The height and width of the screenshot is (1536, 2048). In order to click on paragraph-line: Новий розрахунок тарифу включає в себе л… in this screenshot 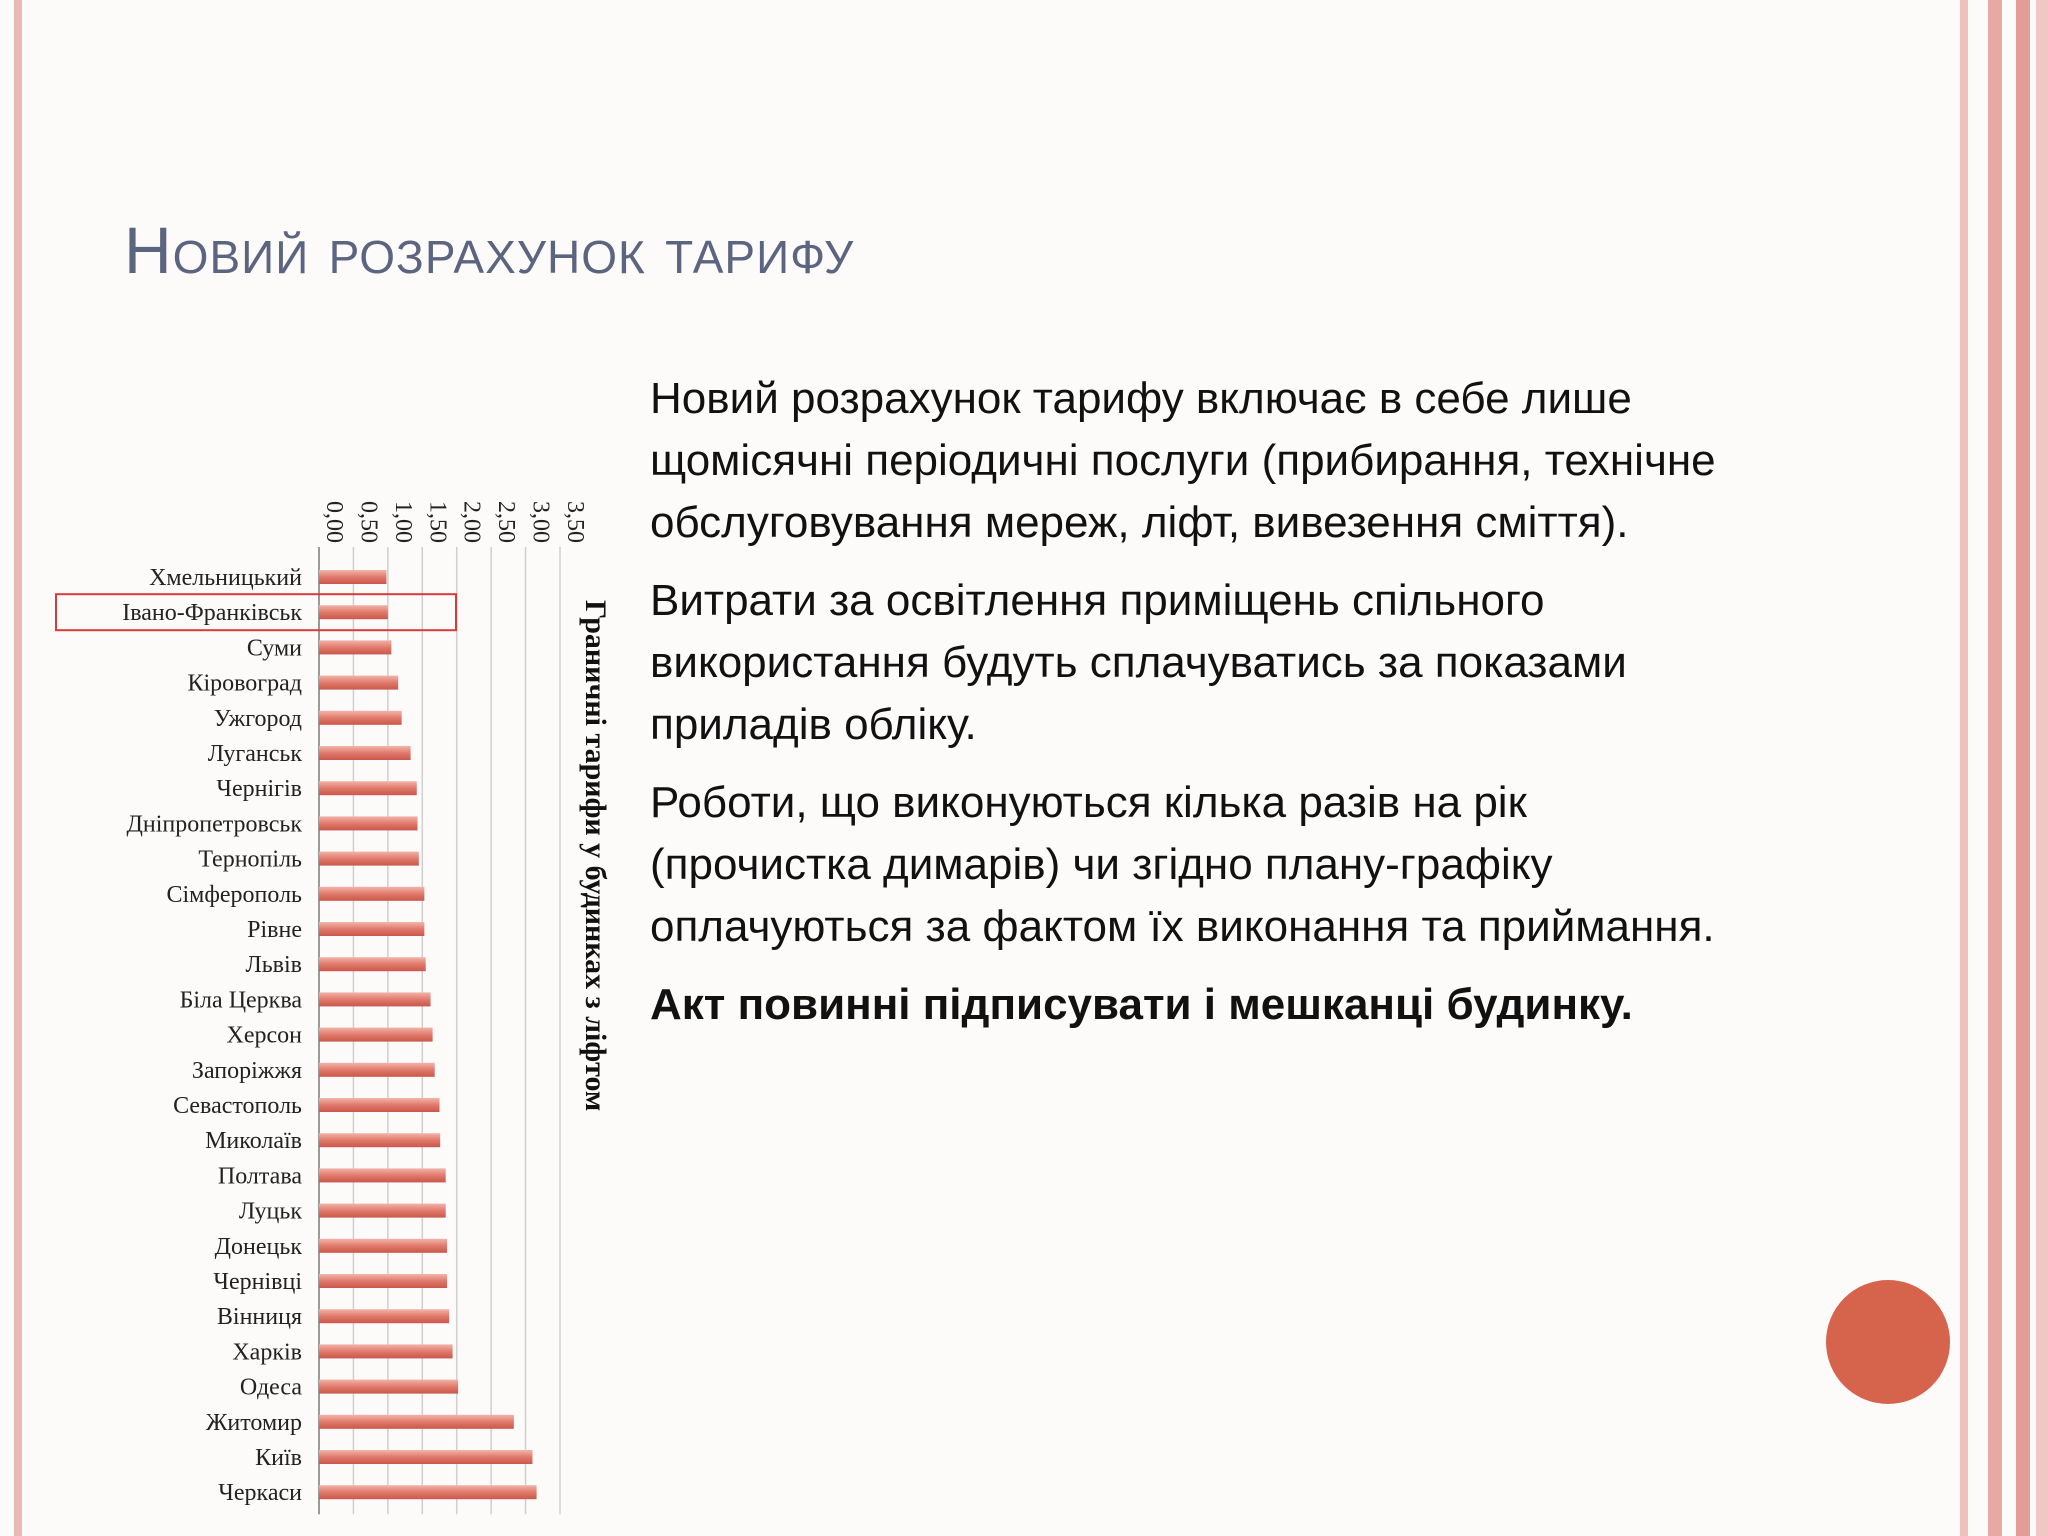, I will do `click(1141, 398)`.